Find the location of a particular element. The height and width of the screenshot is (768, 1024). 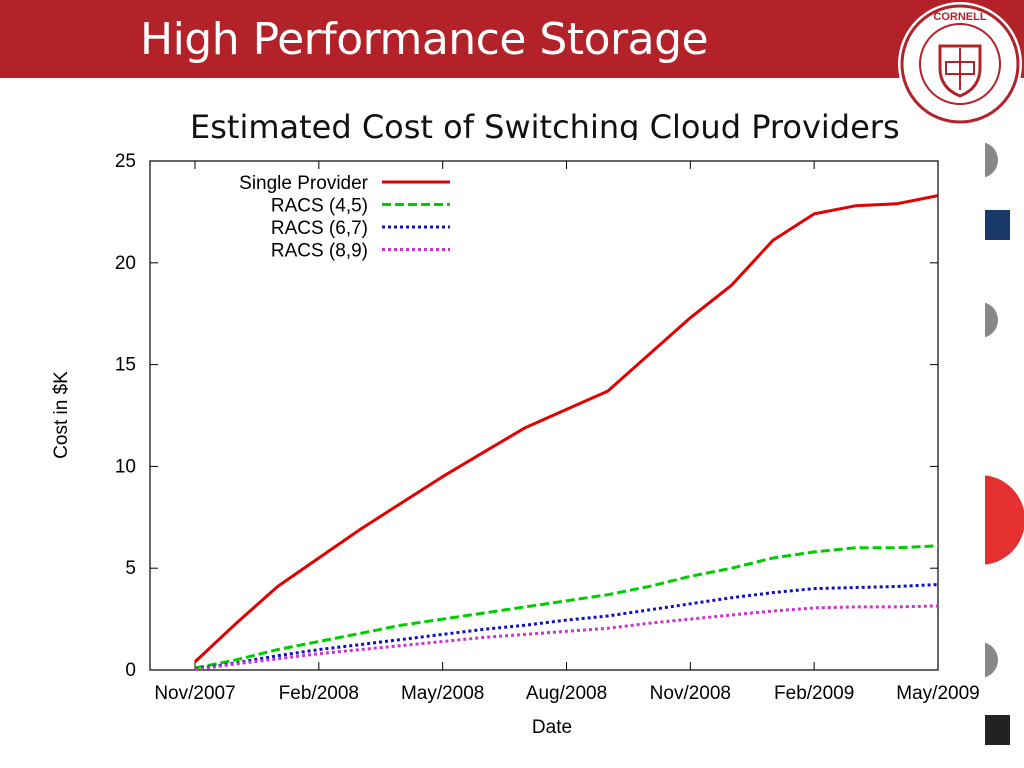

series-line-racs-8-9- is located at coordinates (566, 638).